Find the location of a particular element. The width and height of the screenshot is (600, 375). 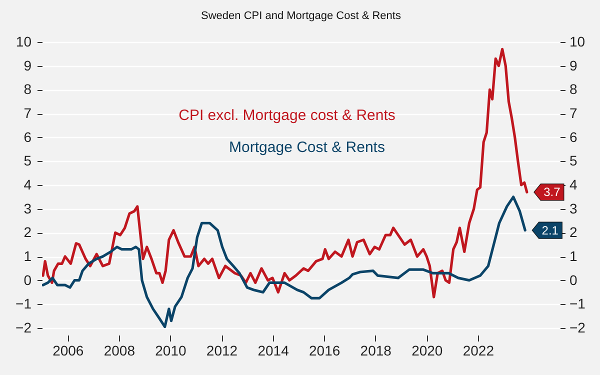

y2-tick-label: 2 is located at coordinates (574, 232).